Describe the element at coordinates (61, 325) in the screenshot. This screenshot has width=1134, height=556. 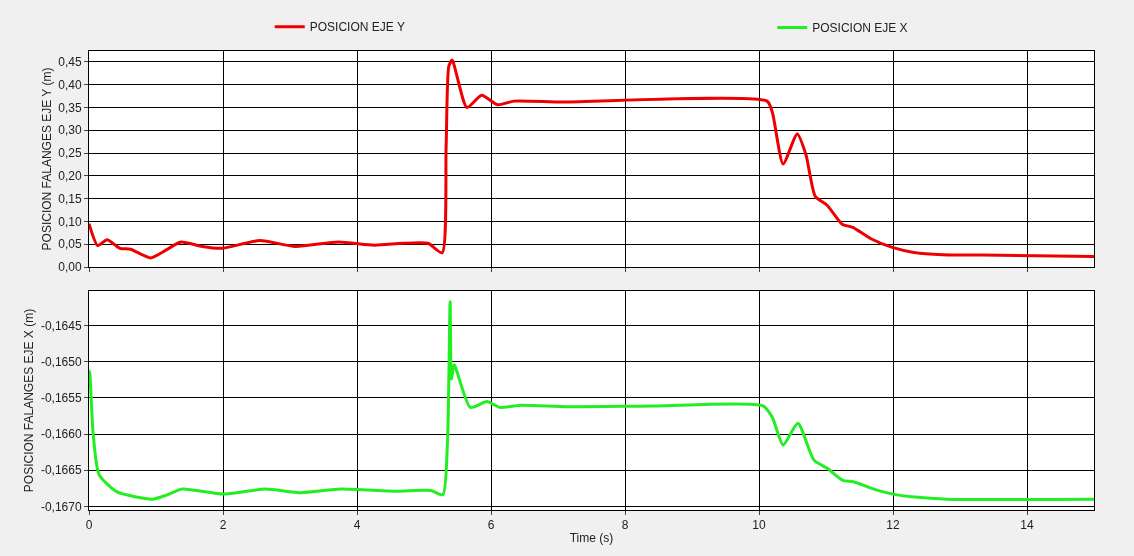
I see `y-tick-label: -0,1645` at that location.